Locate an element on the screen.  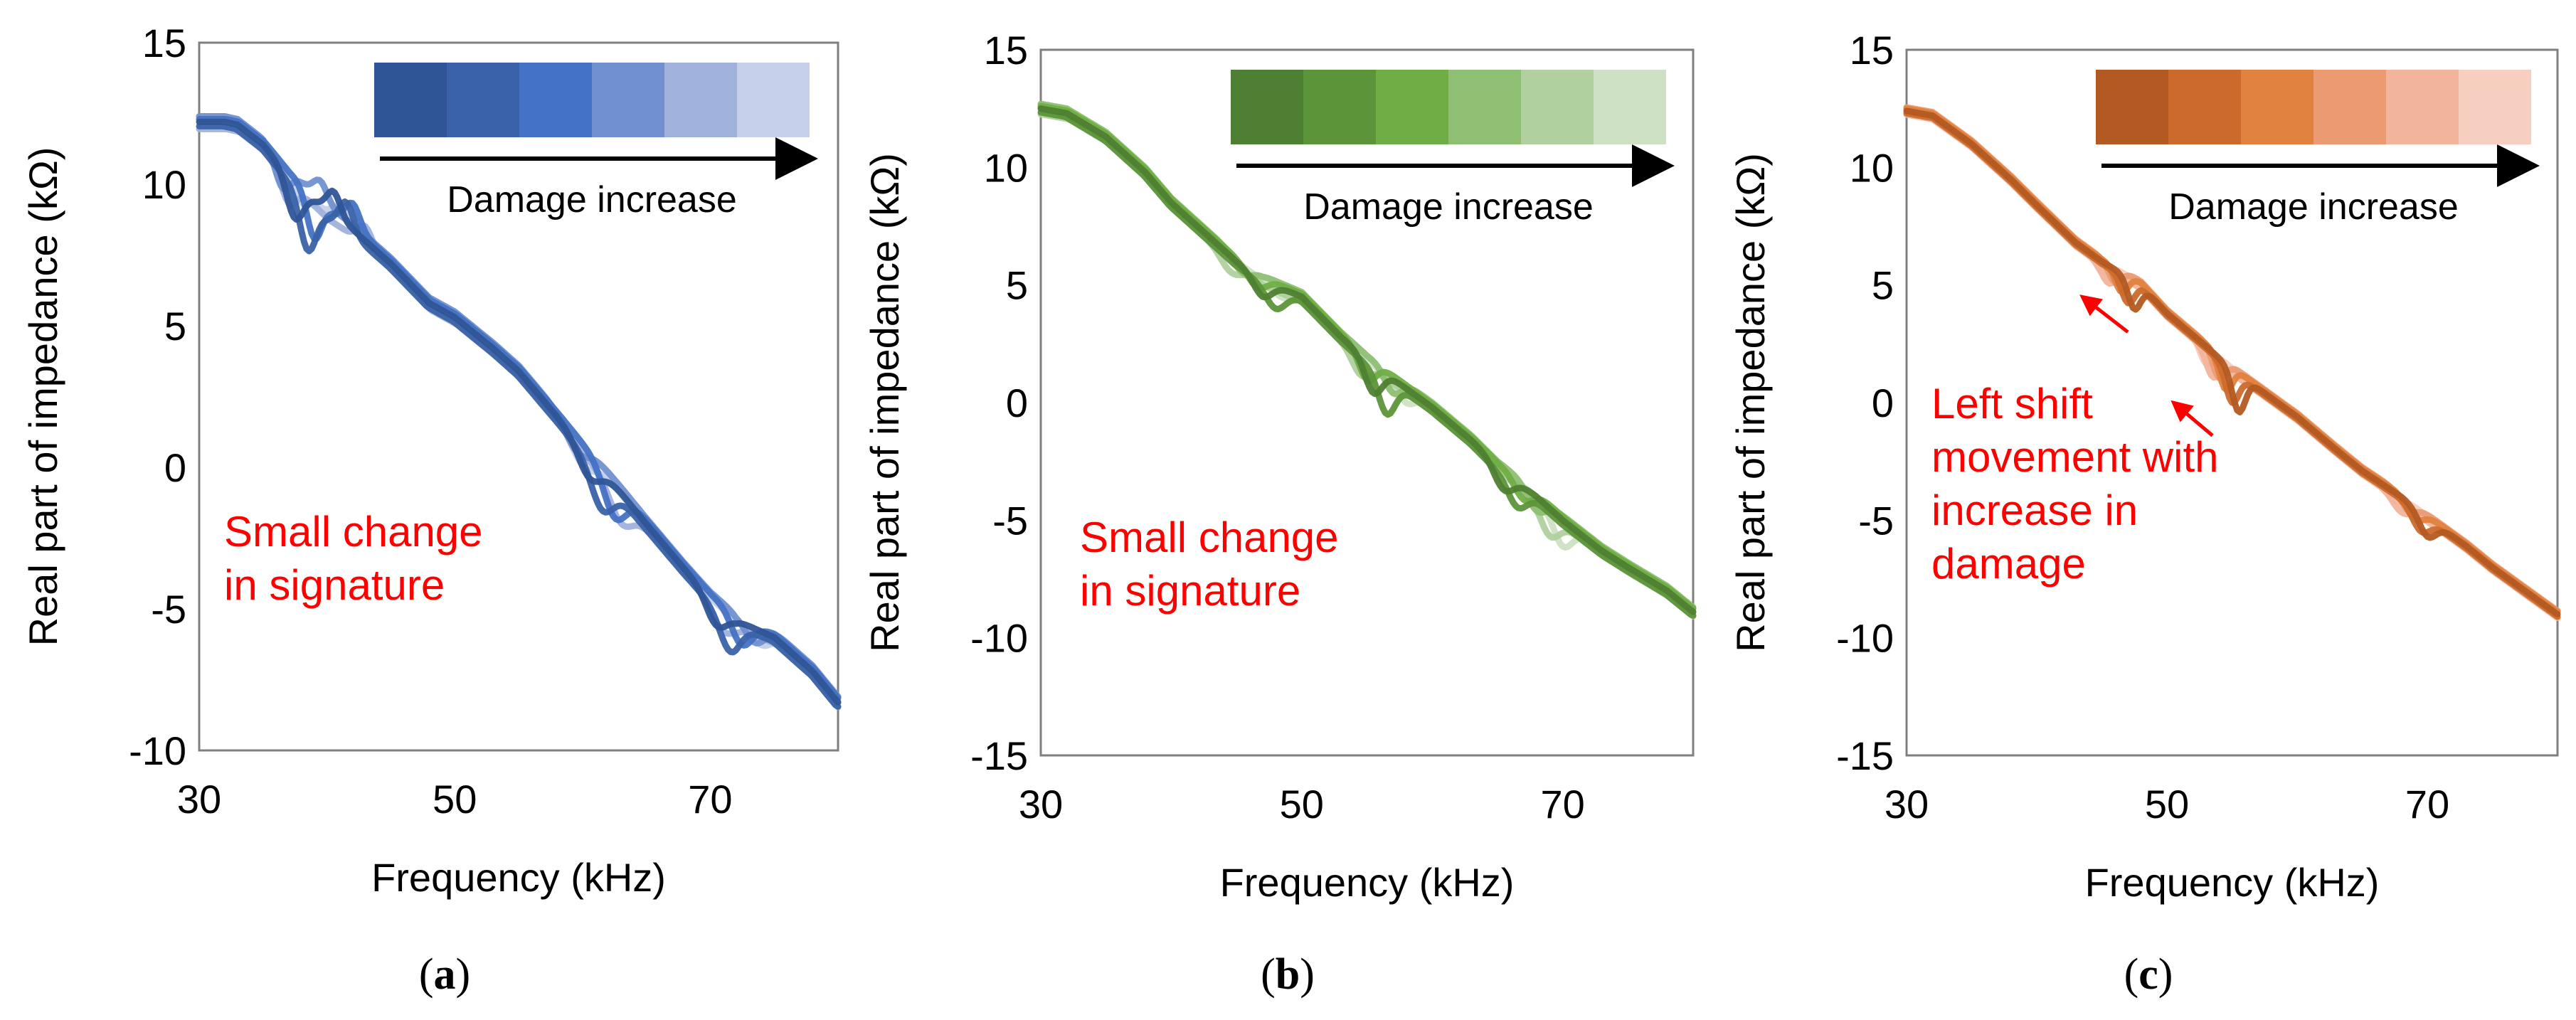
annotation-line: Left shift is located at coordinates (2012, 403).